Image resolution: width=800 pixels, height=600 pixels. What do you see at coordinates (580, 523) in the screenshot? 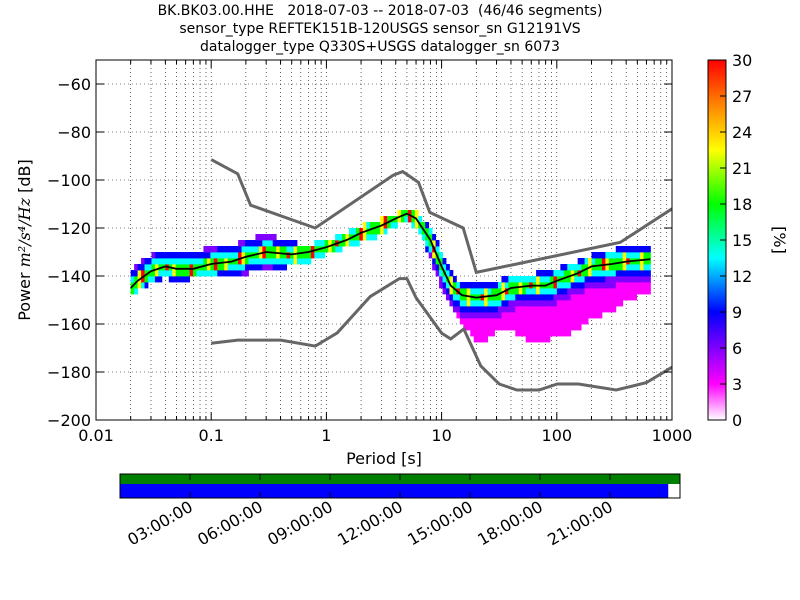
I see `timeline-tick-label: 21:00:00` at bounding box center [580, 523].